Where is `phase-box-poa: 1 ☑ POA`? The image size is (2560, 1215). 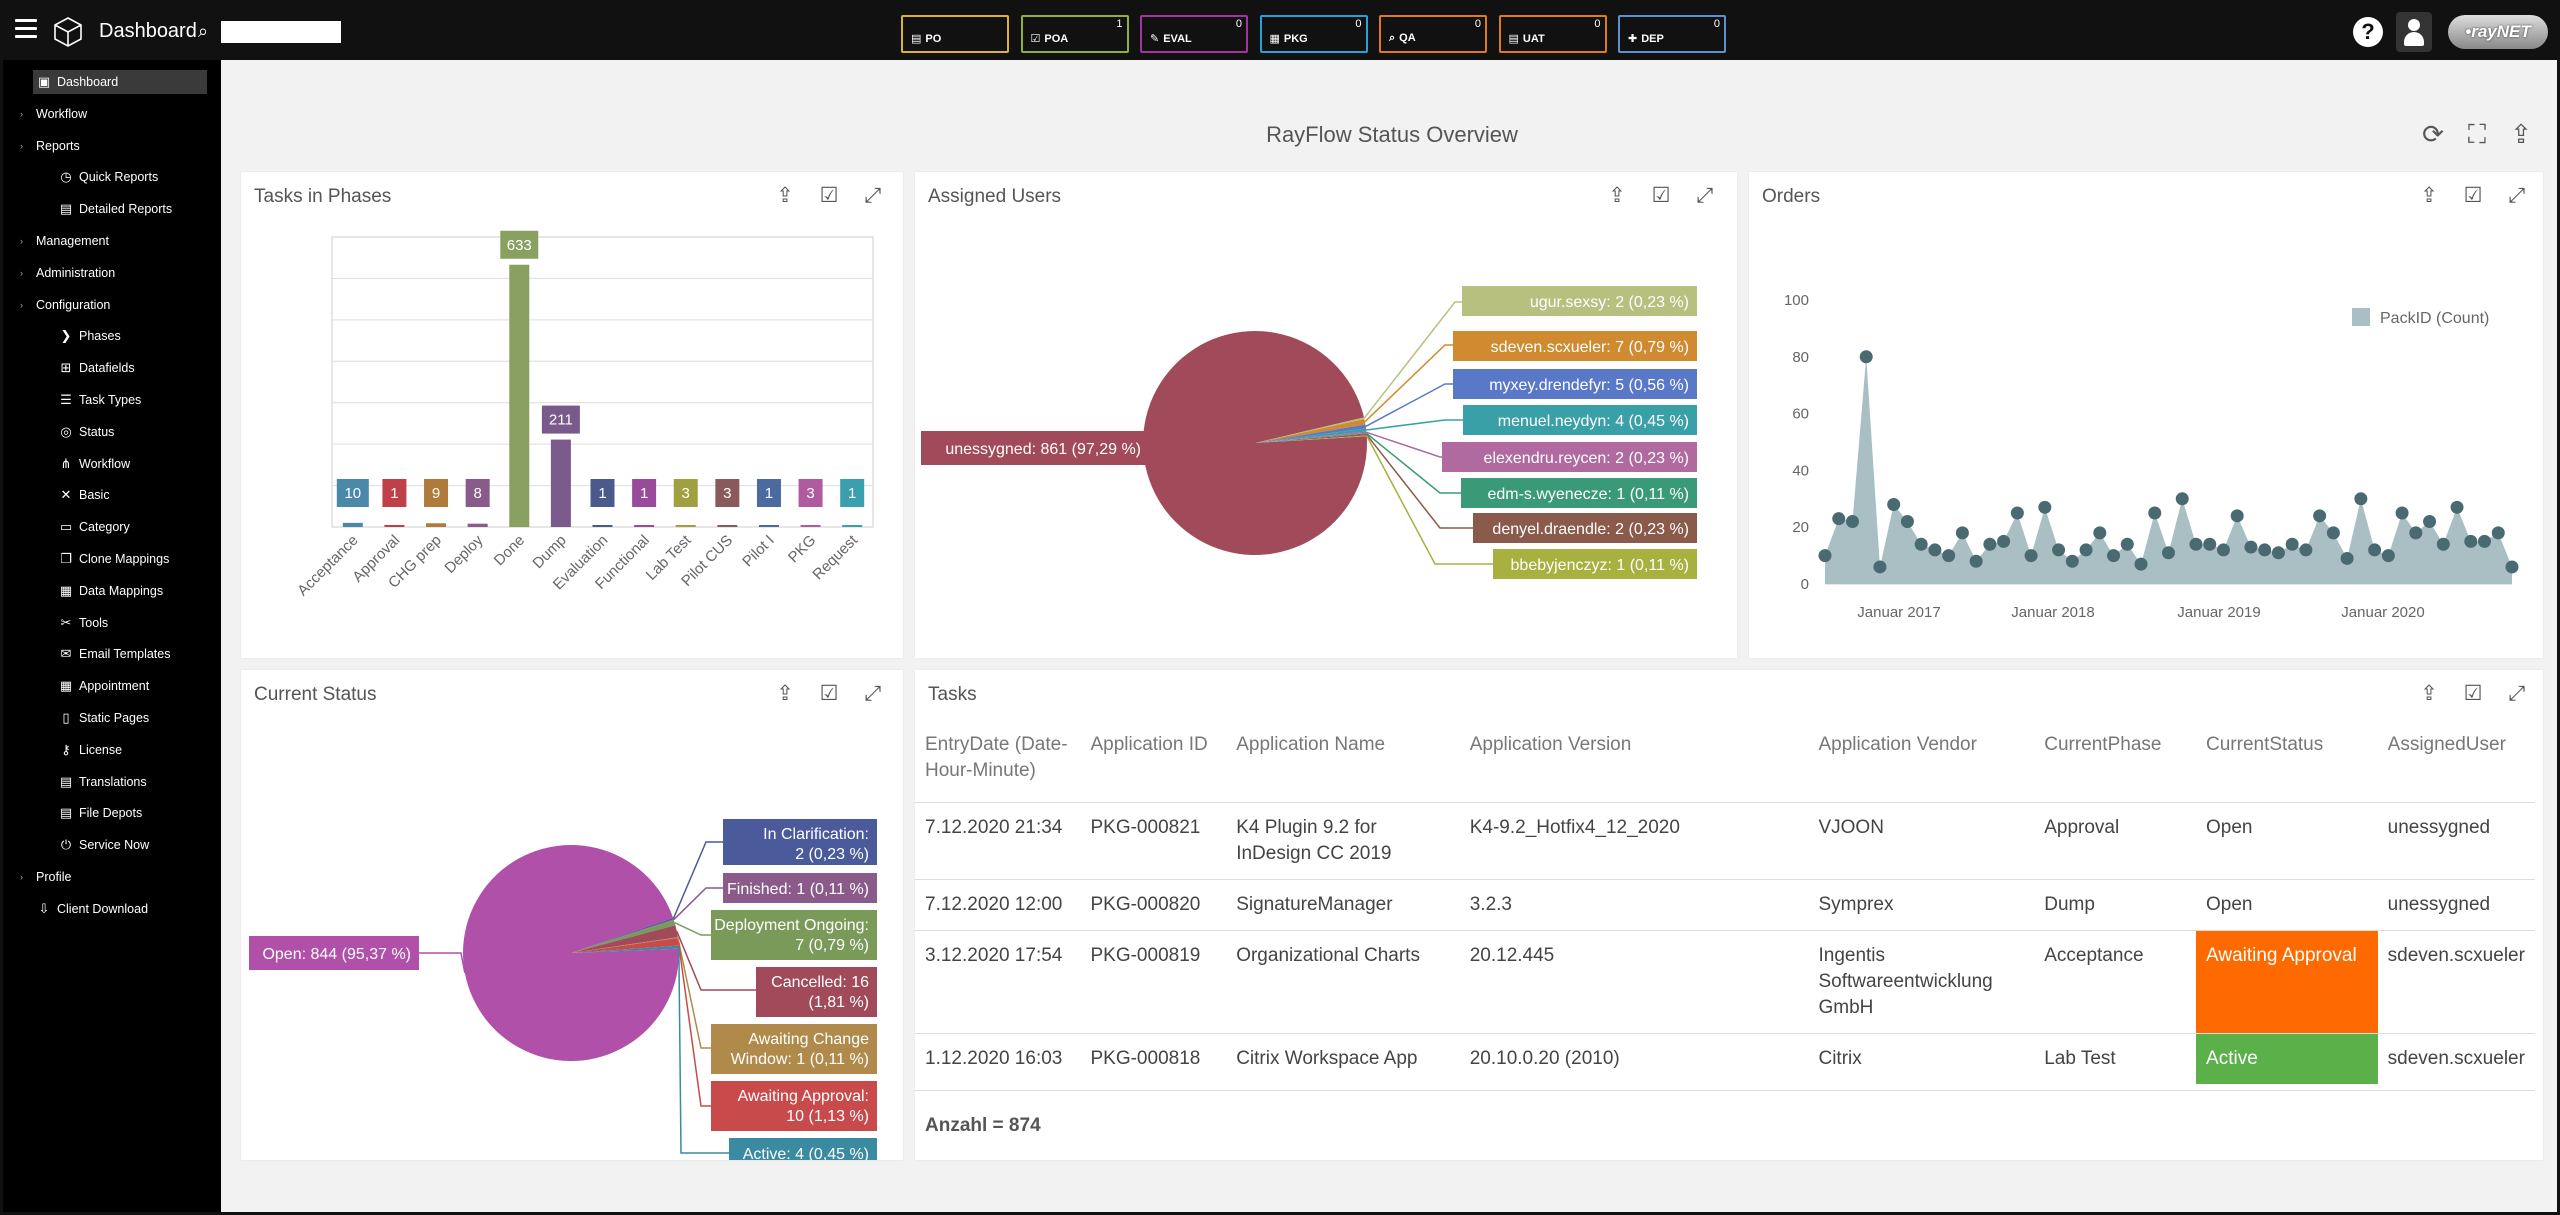
phase-box-poa: 1 ☑ POA is located at coordinates (1074, 34).